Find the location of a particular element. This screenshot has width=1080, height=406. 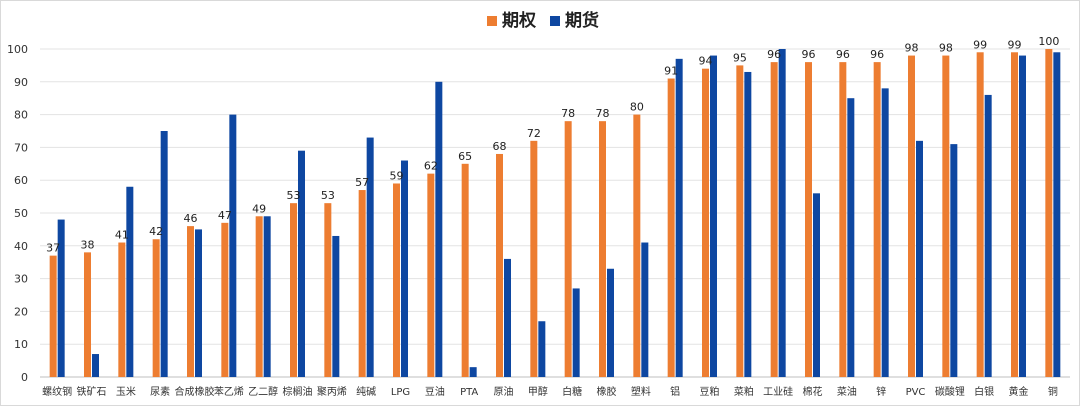

x-tick-label: 铝 is located at coordinates (675, 392).